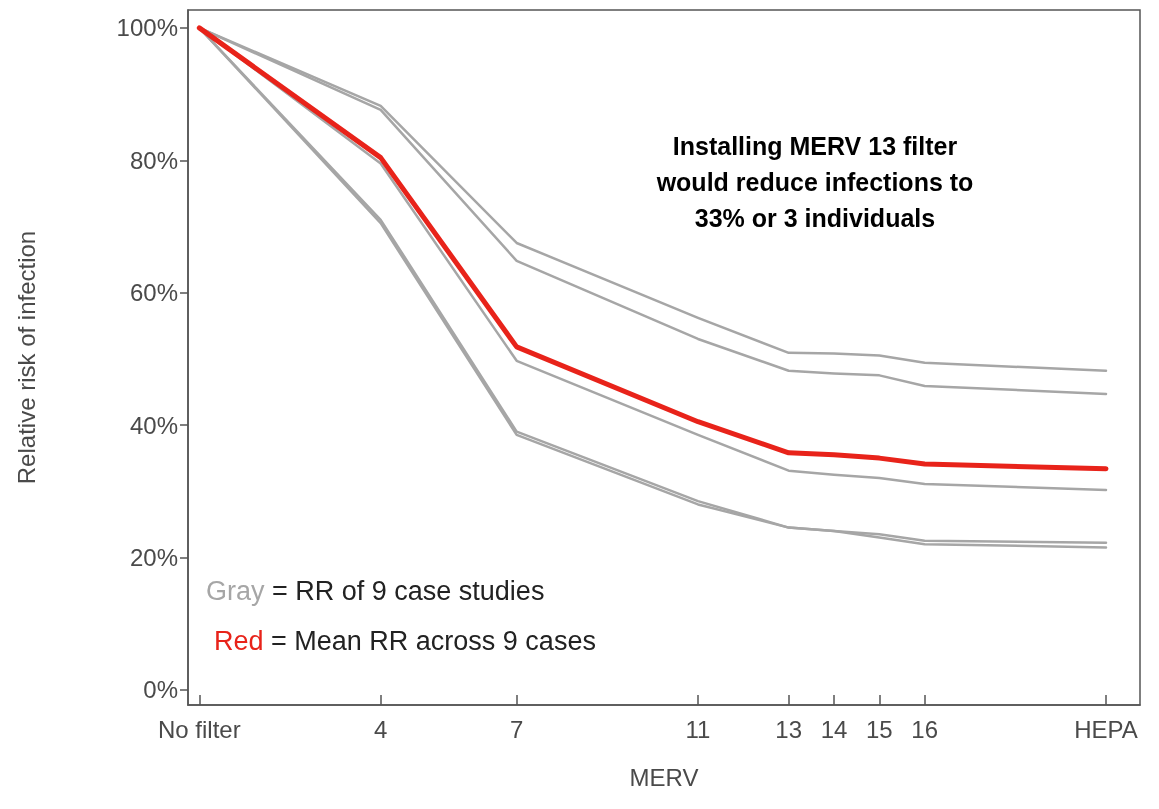 The image size is (1159, 809). What do you see at coordinates (26, 357) in the screenshot?
I see `y-axis-title: Relative risk of infection` at bounding box center [26, 357].